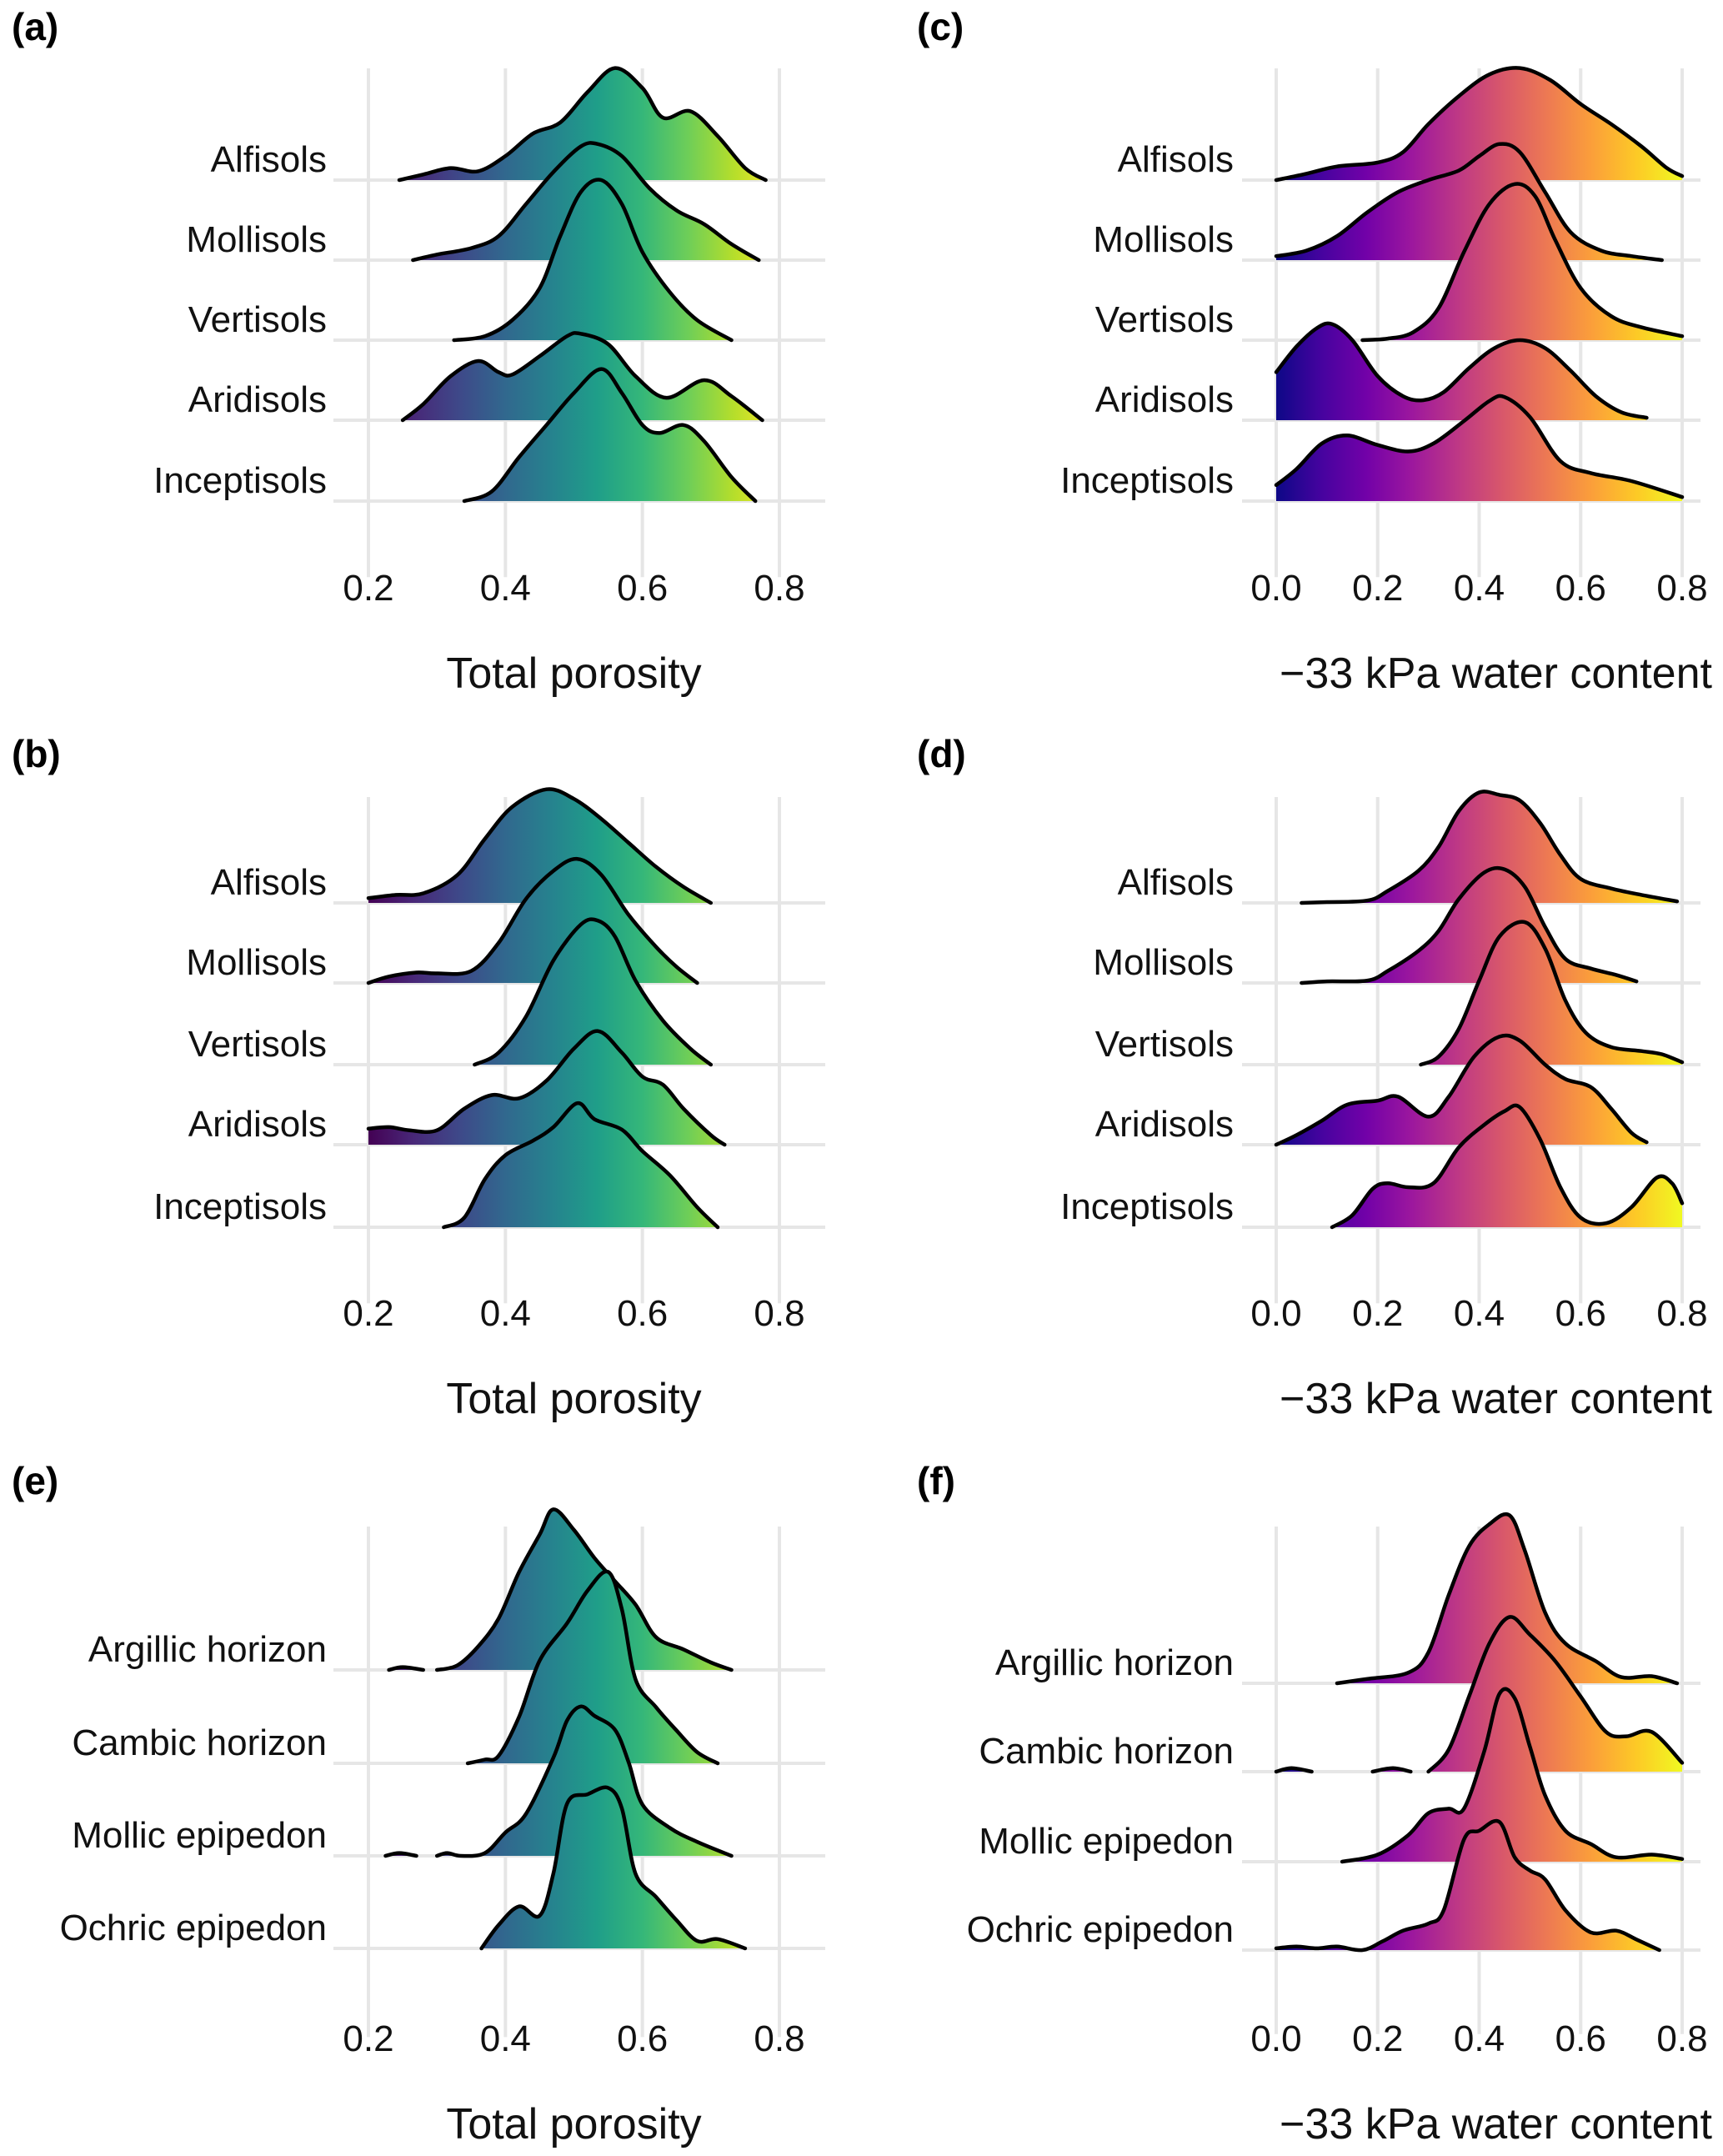 The height and width of the screenshot is (2156, 1723). What do you see at coordinates (200, 1836) in the screenshot?
I see `category-label: Mollic epipedon` at bounding box center [200, 1836].